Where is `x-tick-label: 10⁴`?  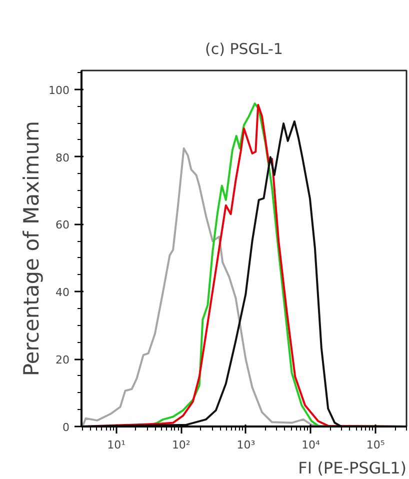
x-tick-label: 10⁴ is located at coordinates (311, 445).